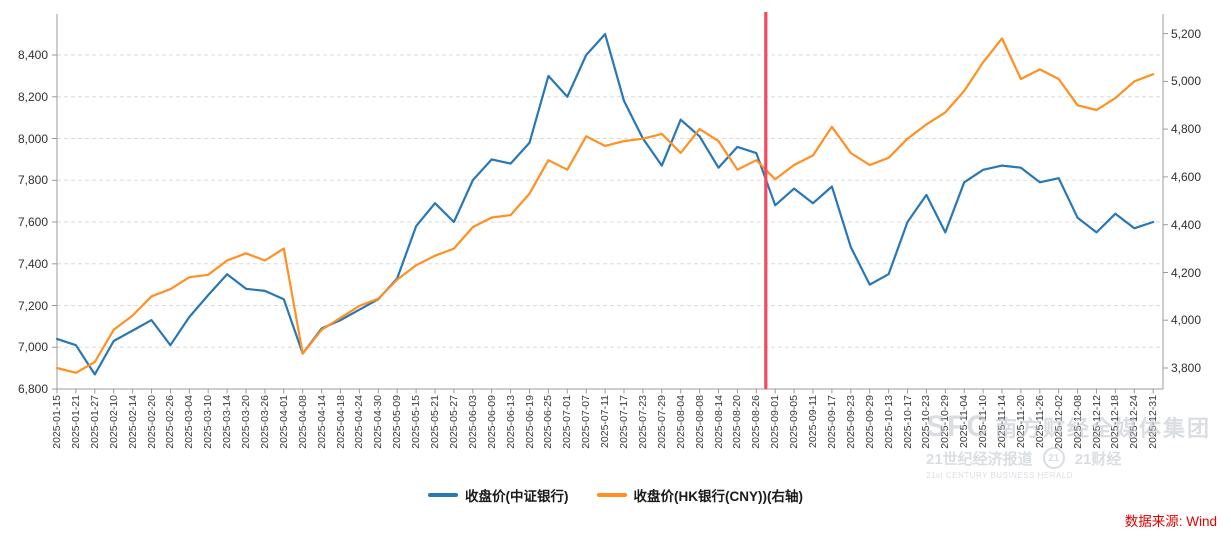  Describe the element at coordinates (94, 422) in the screenshot. I see `x-axis-tick-label: 2025-01-27` at that location.